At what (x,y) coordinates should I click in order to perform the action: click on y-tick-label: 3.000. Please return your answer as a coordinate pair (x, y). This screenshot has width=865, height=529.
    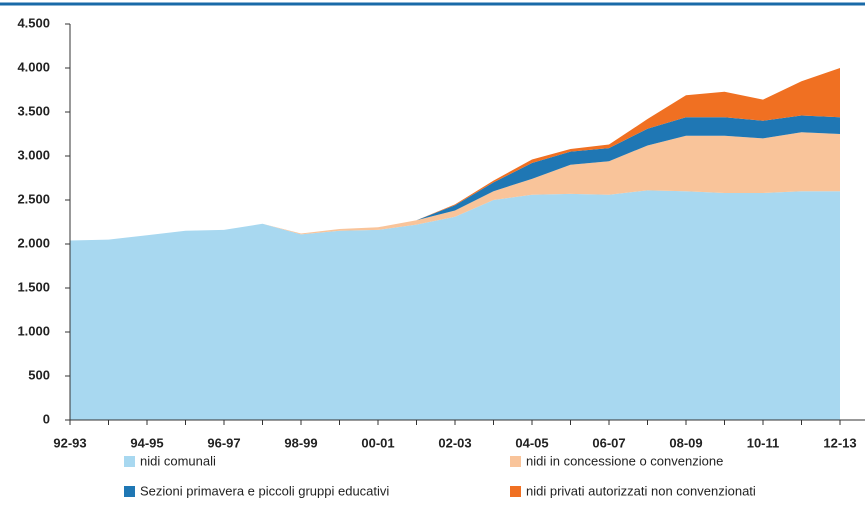
    Looking at the image, I should click on (33, 154).